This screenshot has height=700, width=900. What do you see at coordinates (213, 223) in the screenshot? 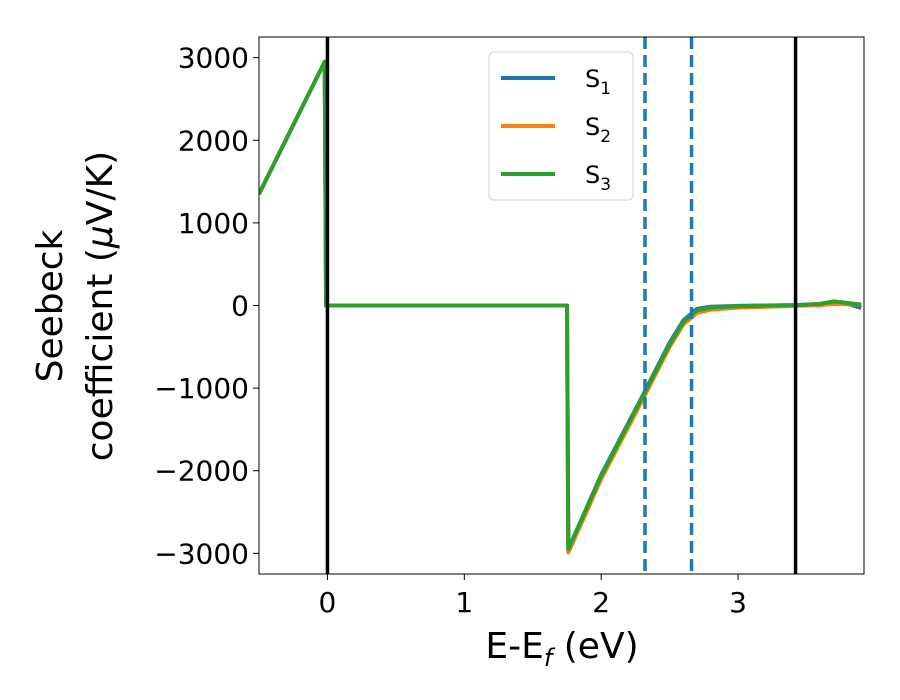
I see `y-tick-label: 1000` at bounding box center [213, 223].